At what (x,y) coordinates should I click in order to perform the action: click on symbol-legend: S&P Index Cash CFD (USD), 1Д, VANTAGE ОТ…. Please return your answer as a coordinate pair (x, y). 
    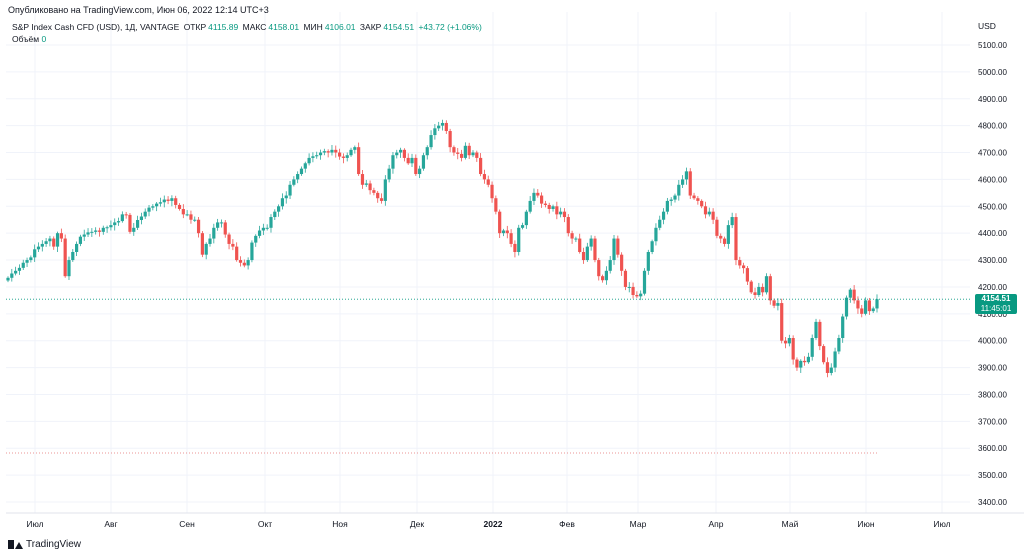
    Looking at the image, I should click on (248, 27).